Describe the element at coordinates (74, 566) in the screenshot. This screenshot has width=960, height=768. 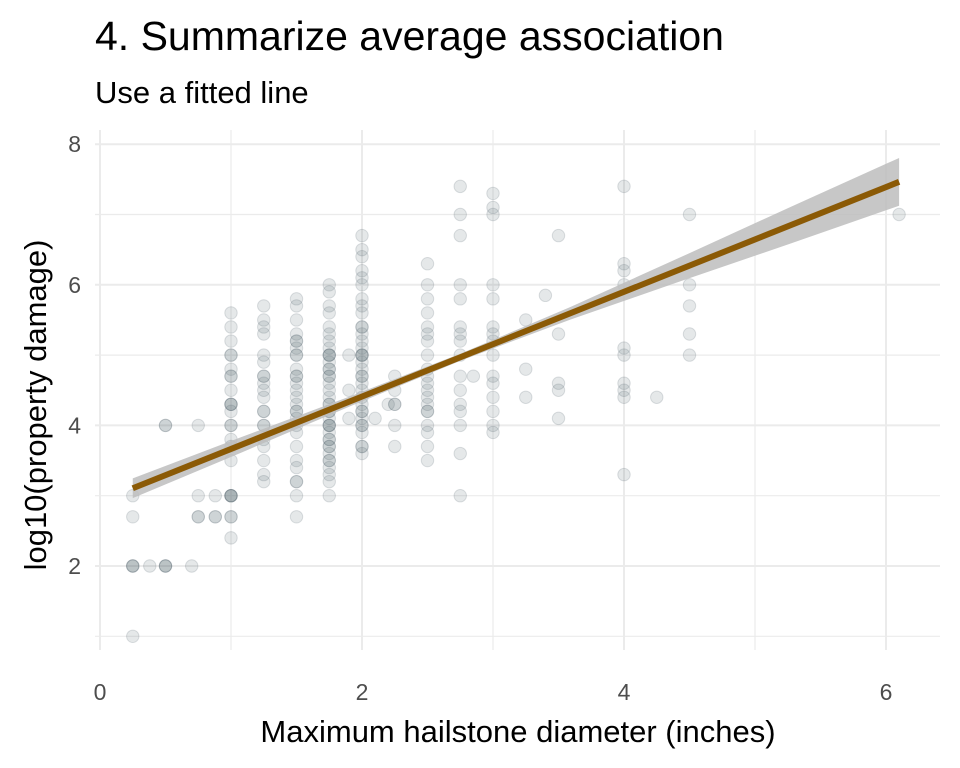
I see `y-tick-label: 2` at that location.